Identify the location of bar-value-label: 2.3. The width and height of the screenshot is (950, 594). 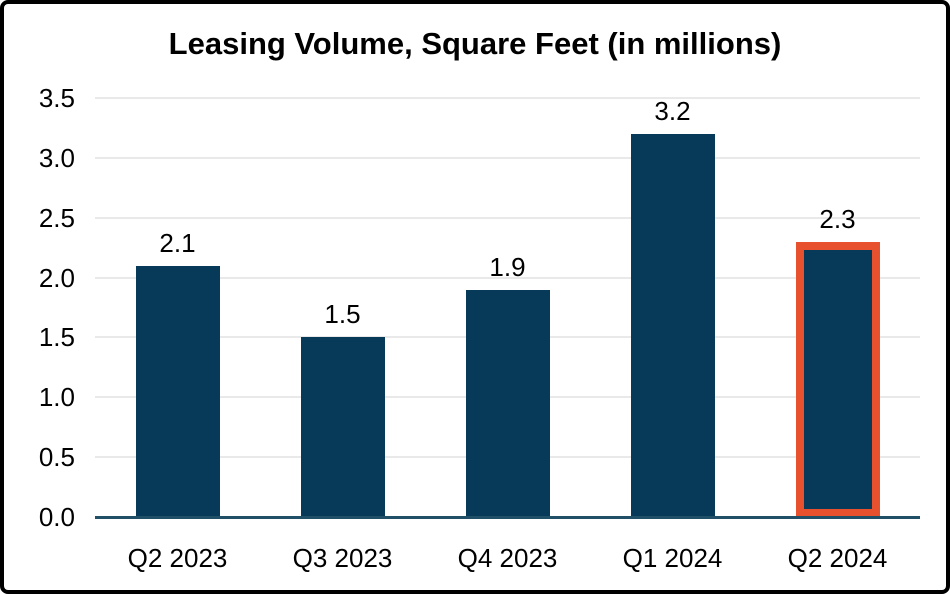
(837, 218).